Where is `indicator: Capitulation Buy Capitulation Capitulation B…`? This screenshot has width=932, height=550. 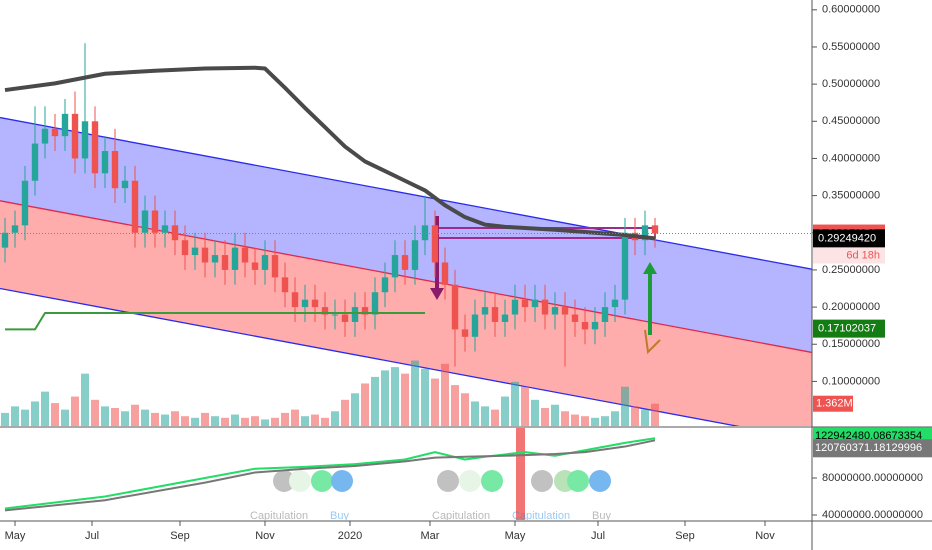 indicator: Capitulation Buy Capitulation Capitulation B… is located at coordinates (330, 475).